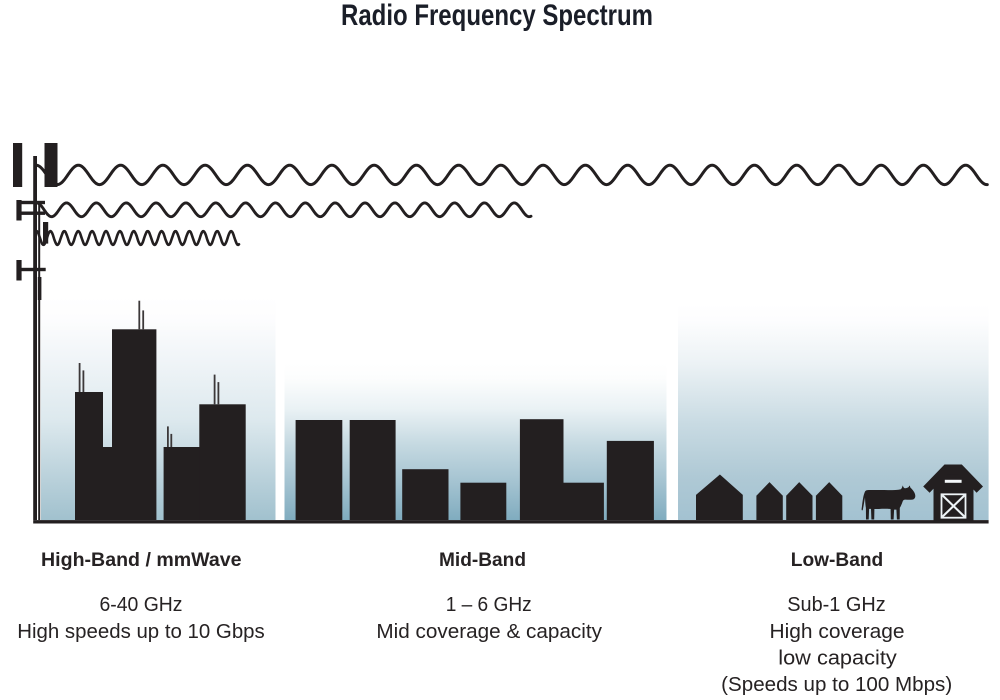 The width and height of the screenshot is (1000, 700). What do you see at coordinates (489, 605) in the screenshot?
I see `svg-text: 1 – 6 GHz` at bounding box center [489, 605].